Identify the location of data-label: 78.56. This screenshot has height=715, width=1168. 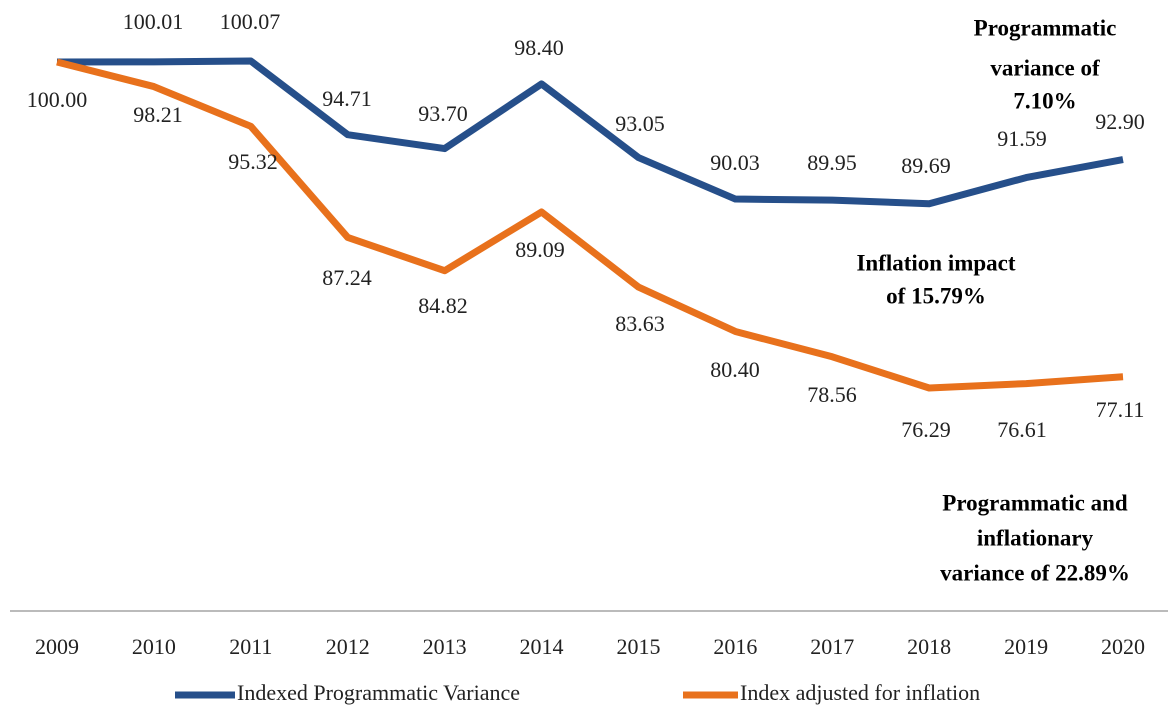
(832, 394).